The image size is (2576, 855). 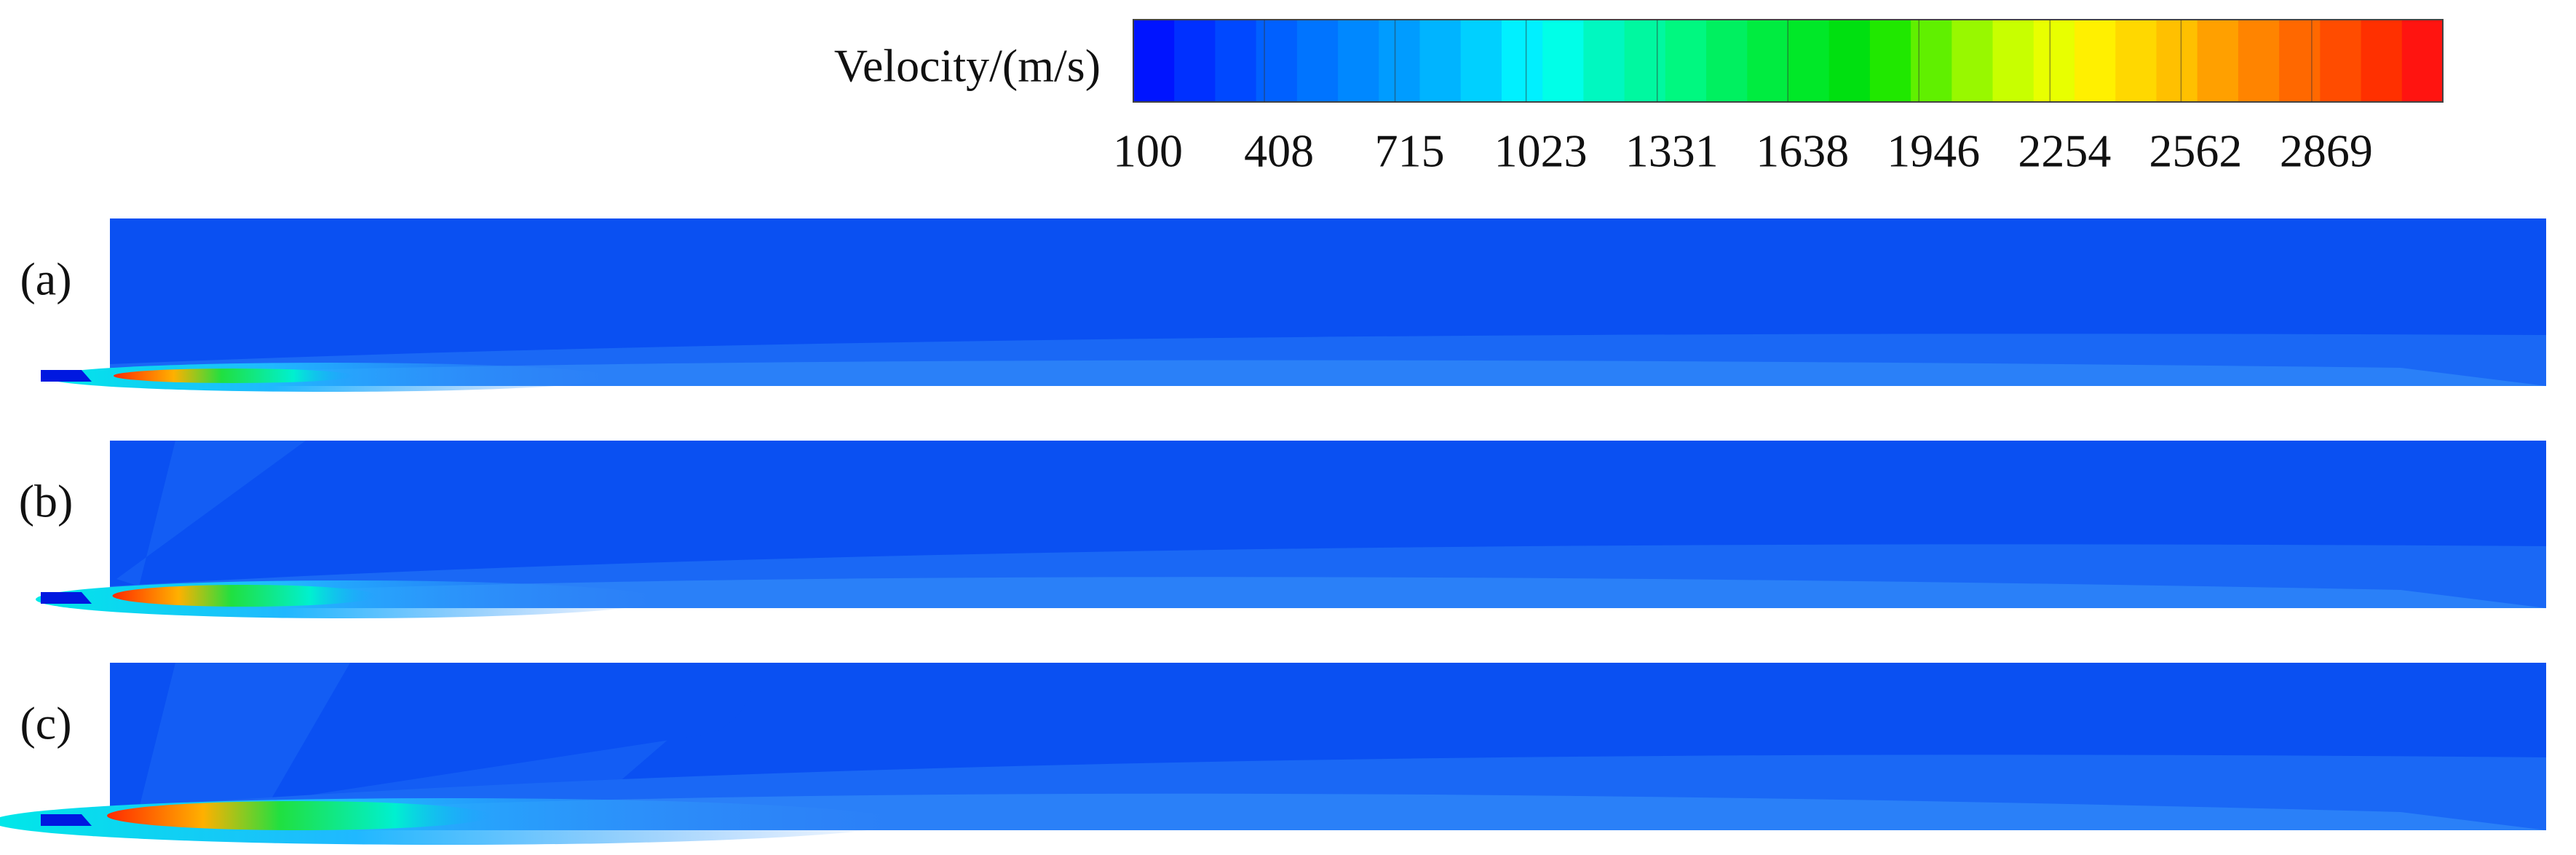 What do you see at coordinates (1279, 151) in the screenshot?
I see `colorbar-tick-label: 408` at bounding box center [1279, 151].